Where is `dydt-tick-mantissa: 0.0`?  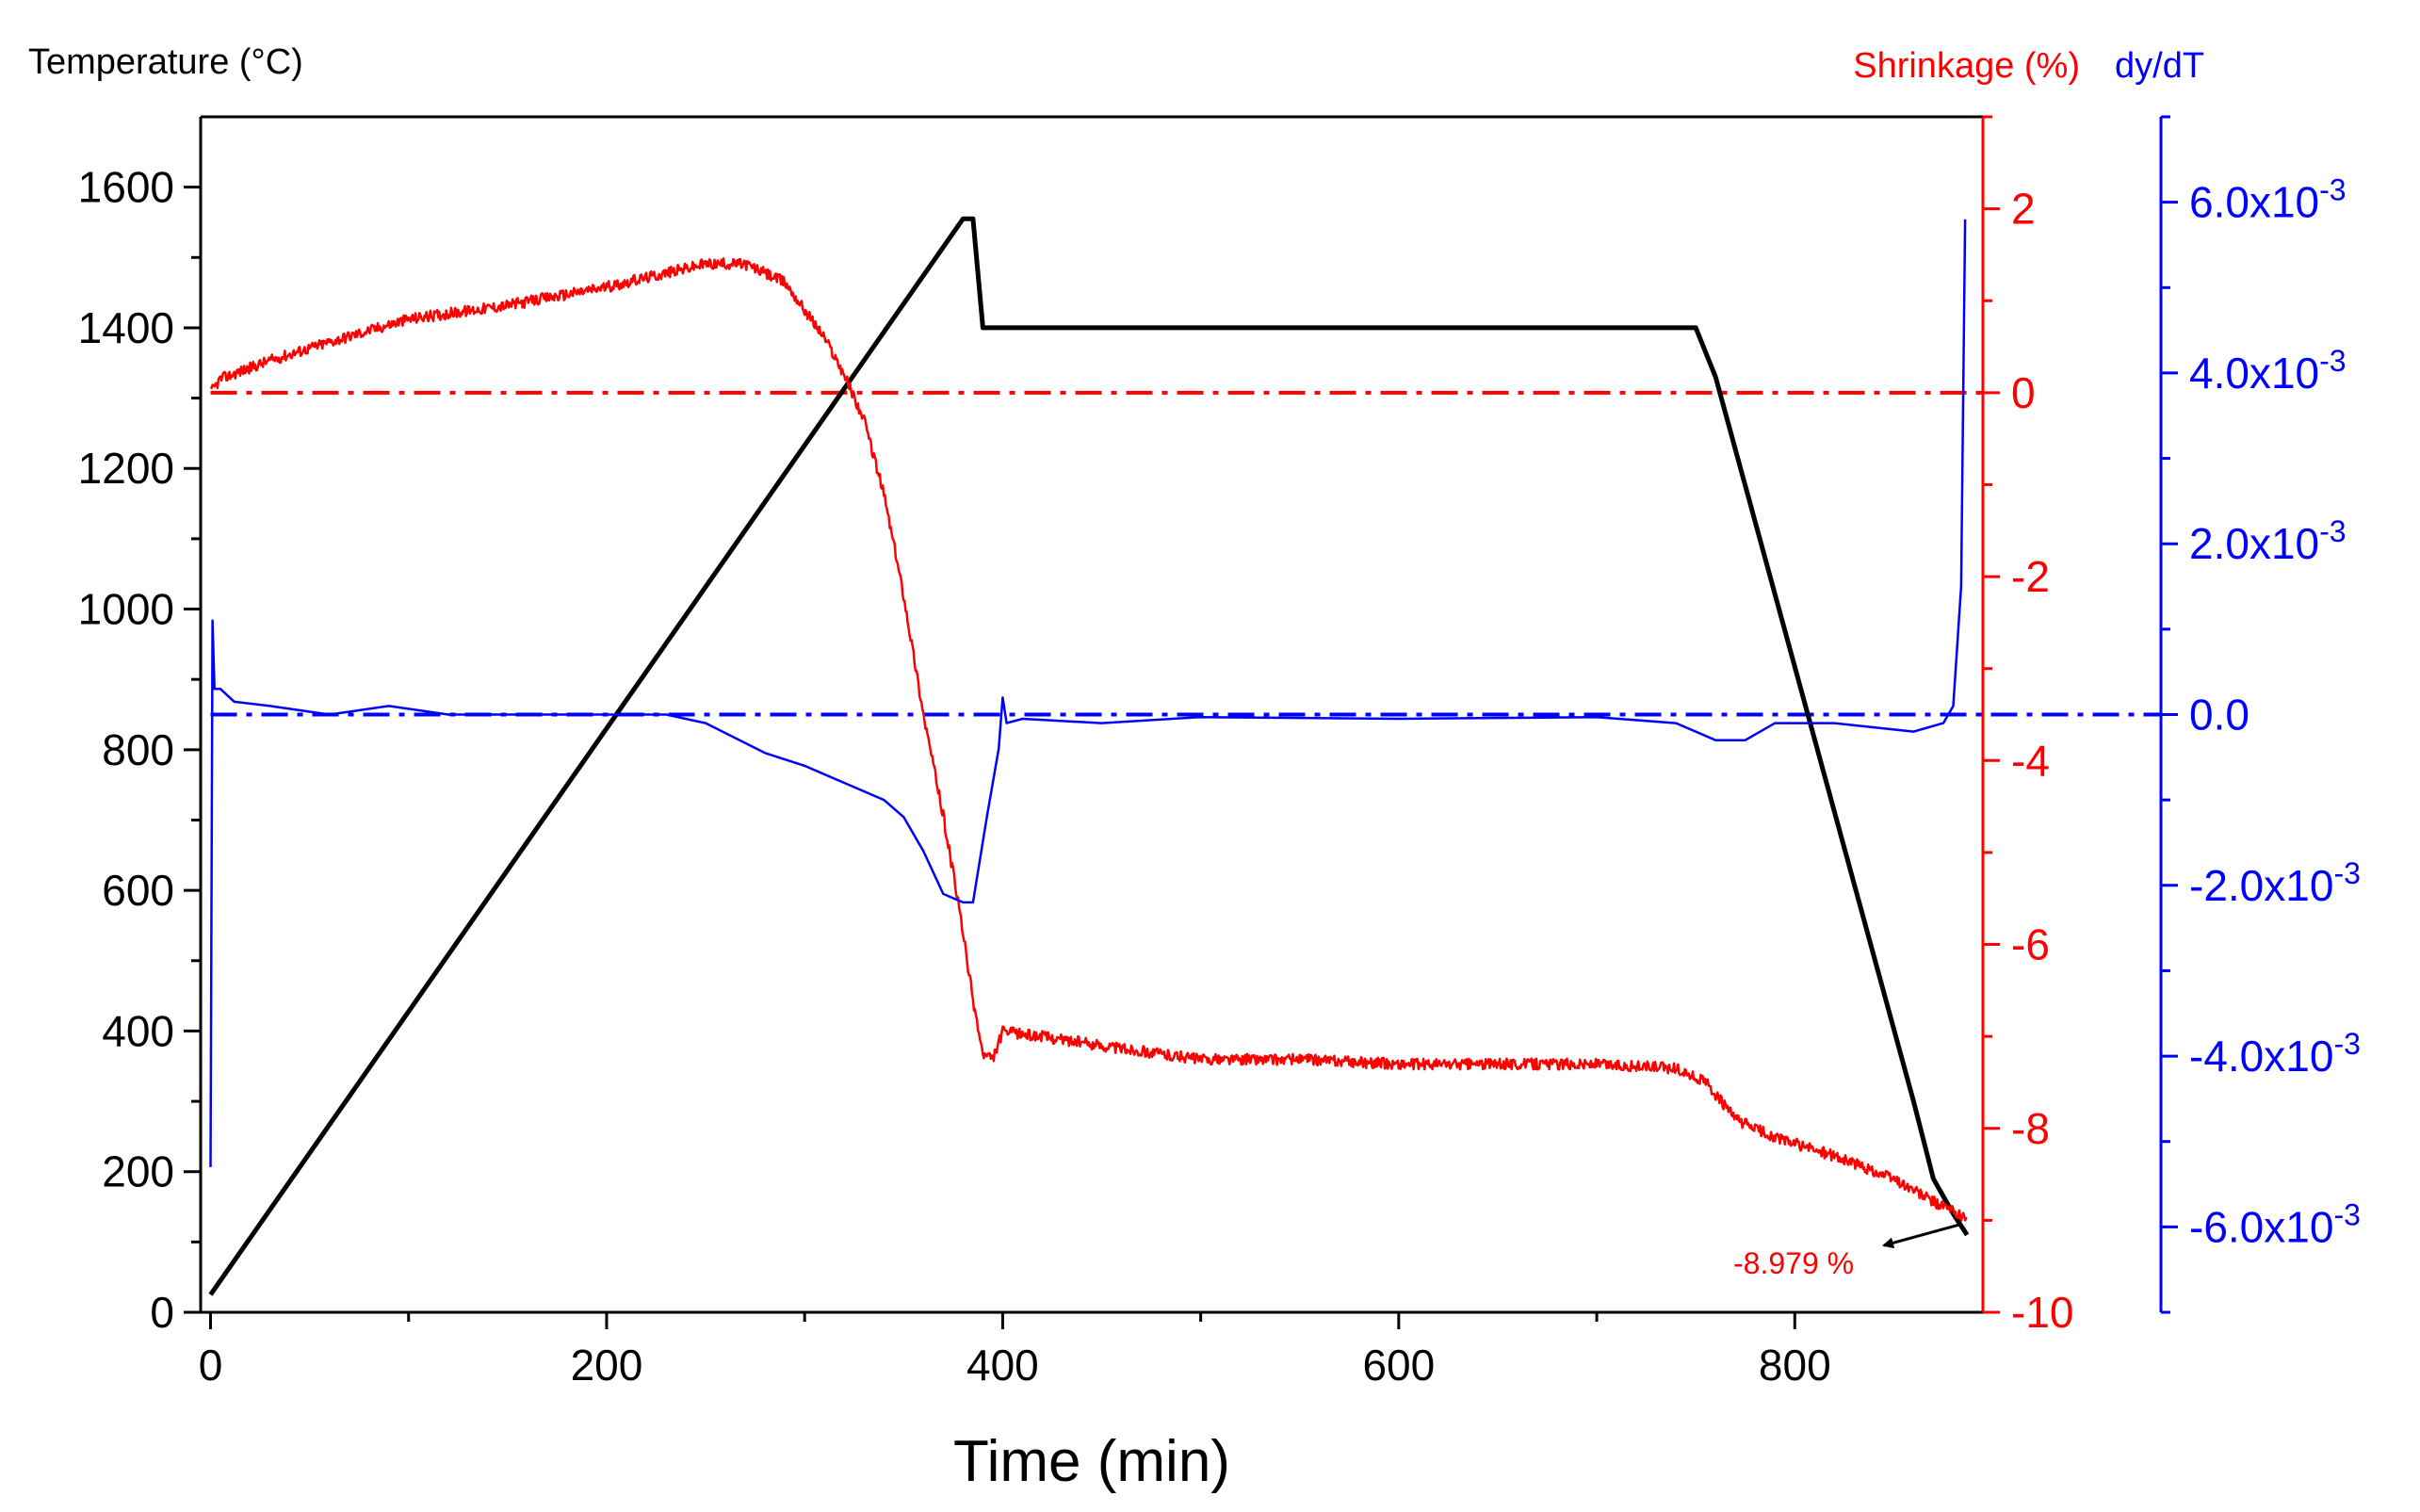
dydt-tick-mantissa: 0.0 is located at coordinates (2219, 715).